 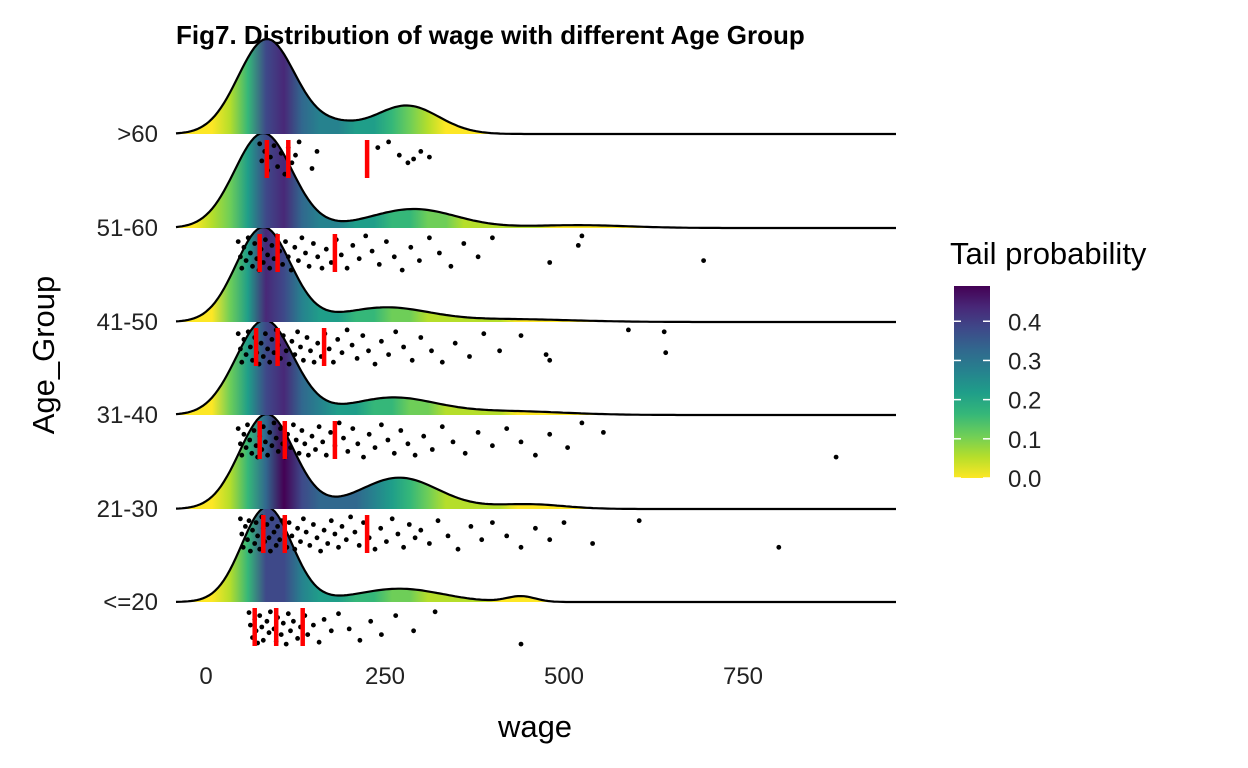 I want to click on legend-title: Tail probability, so click(x=1048, y=253).